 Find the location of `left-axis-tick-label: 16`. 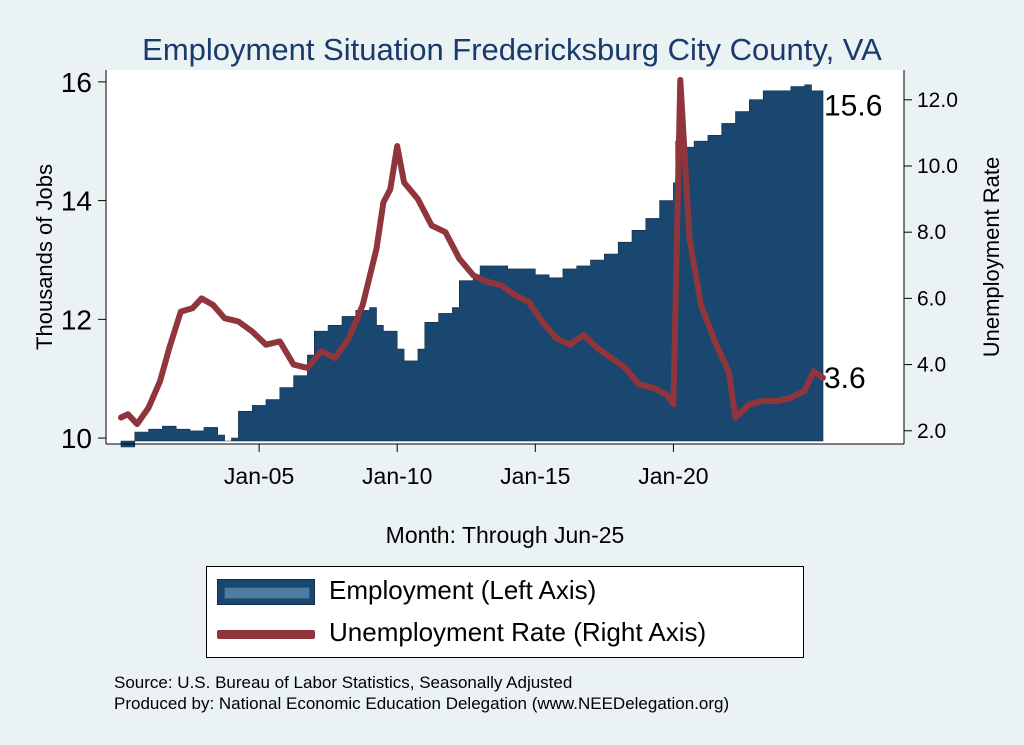

left-axis-tick-label: 16 is located at coordinates (76, 82).